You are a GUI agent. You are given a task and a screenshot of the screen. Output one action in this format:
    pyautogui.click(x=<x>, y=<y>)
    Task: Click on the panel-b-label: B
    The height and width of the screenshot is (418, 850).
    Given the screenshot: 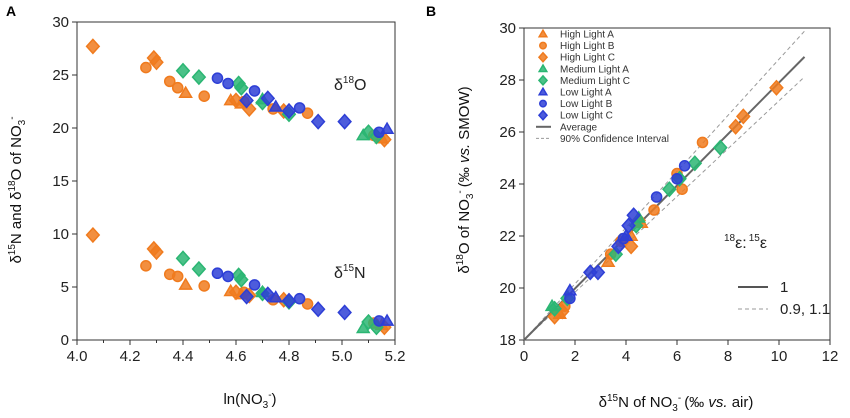 What is the action you would take?
    pyautogui.click(x=431, y=11)
    